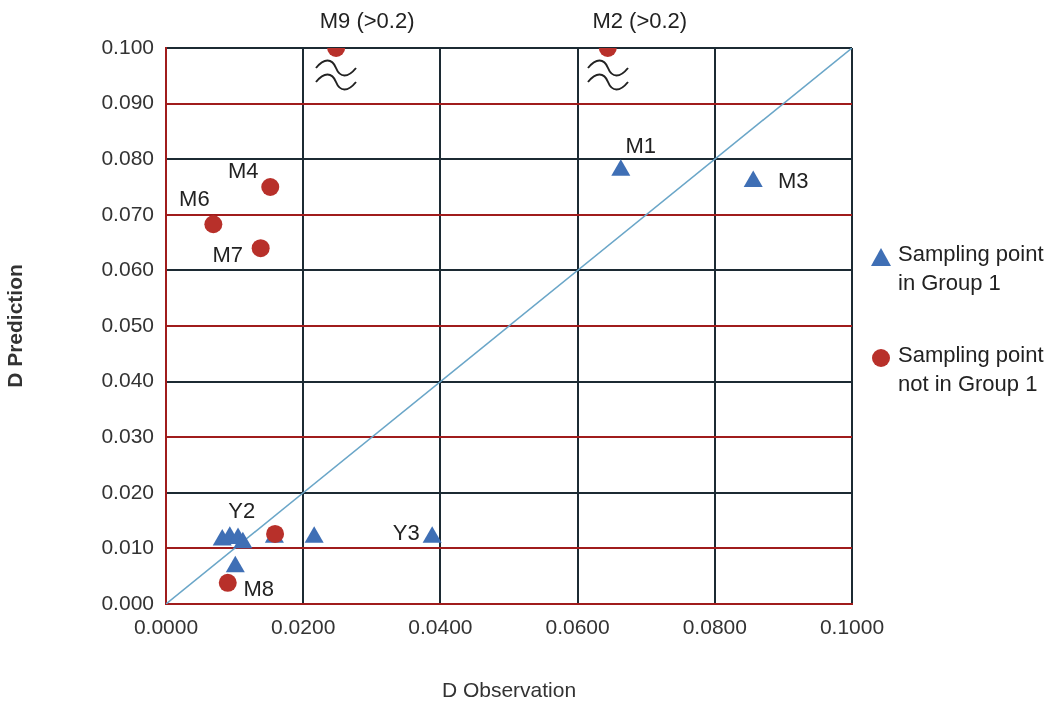 The image size is (1047, 708). What do you see at coordinates (15, 326) in the screenshot?
I see `y-axis-title: D Prediction` at bounding box center [15, 326].